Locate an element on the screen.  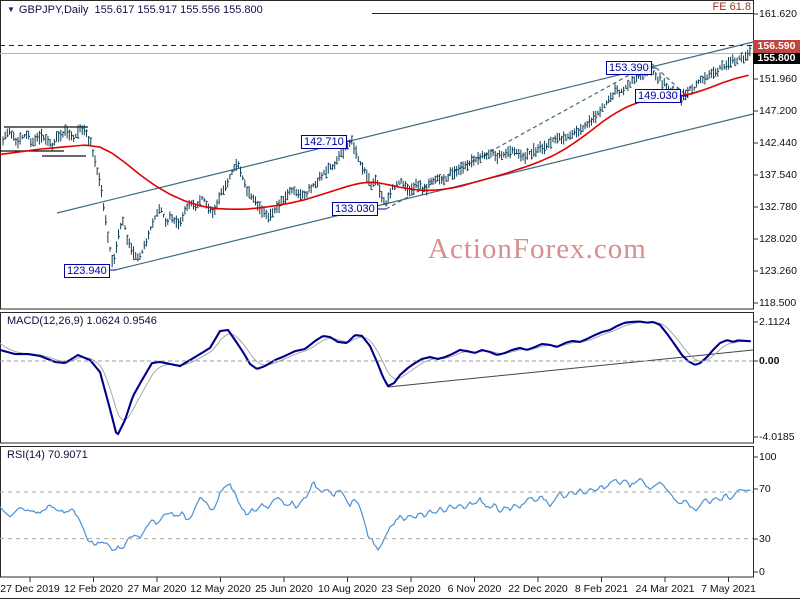
symbol-dropdown-icon: ▼ is located at coordinates (11, 9).